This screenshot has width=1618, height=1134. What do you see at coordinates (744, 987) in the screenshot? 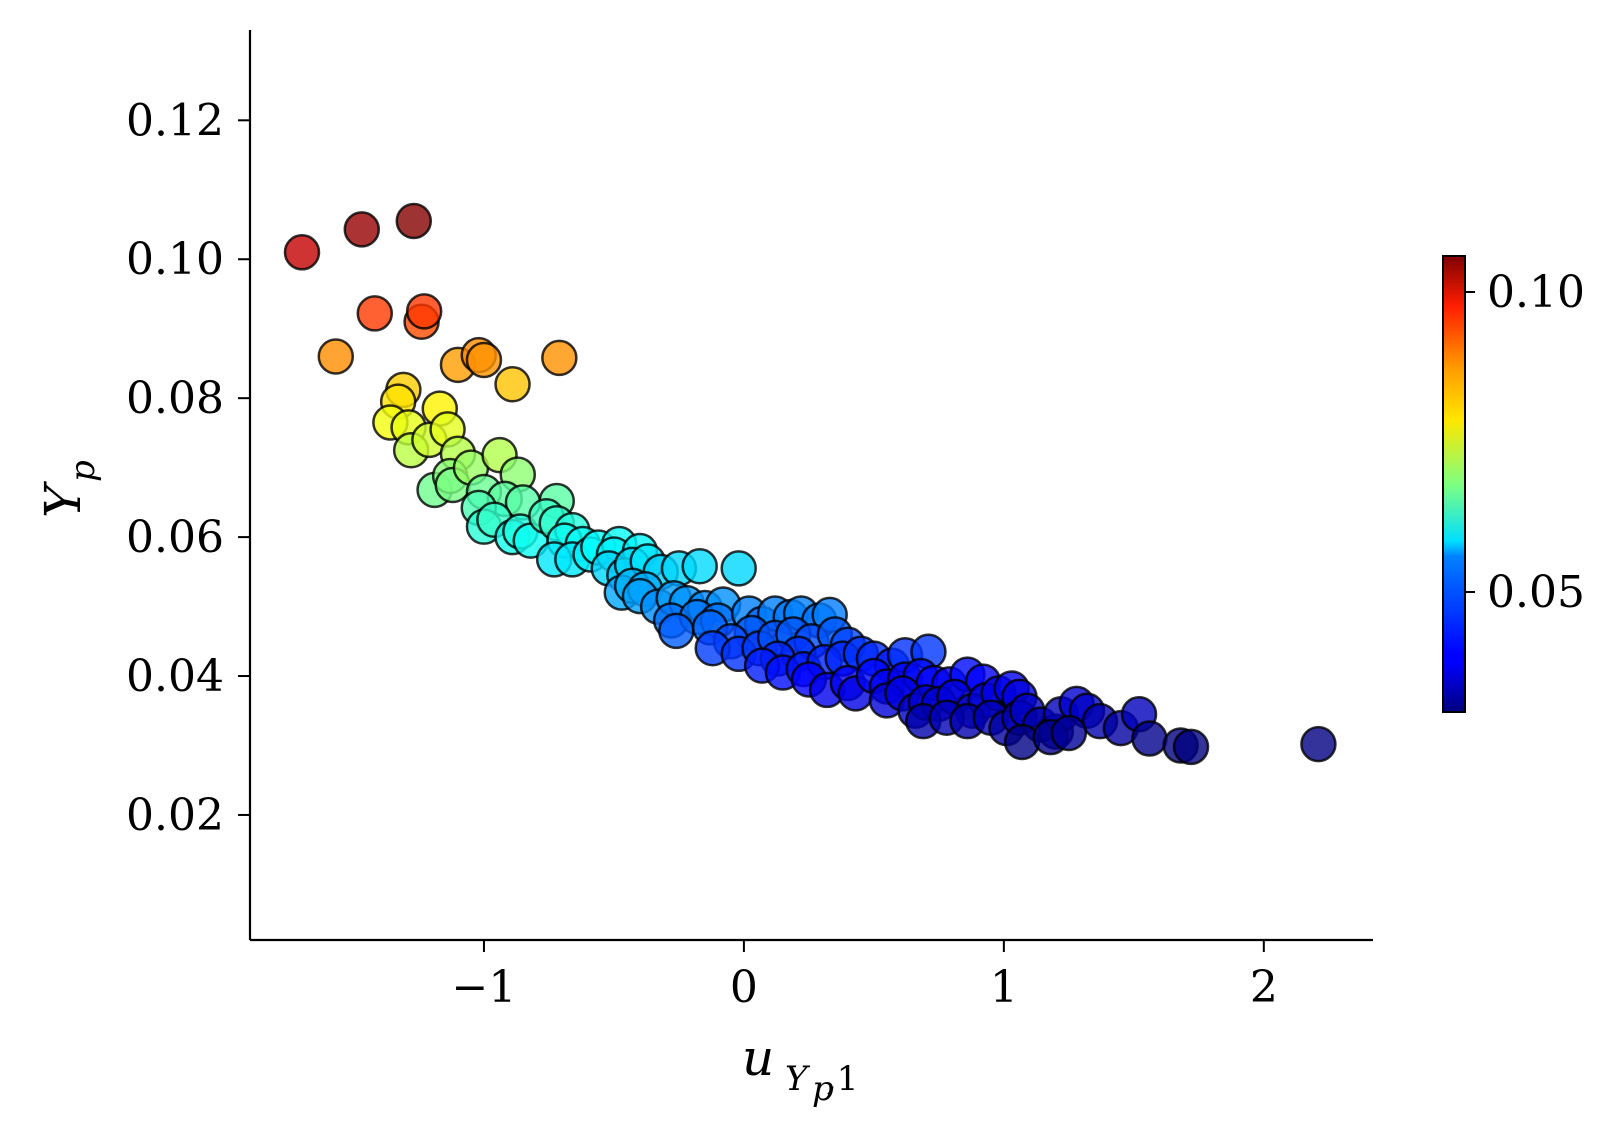
I see `x-tick-label: 0` at bounding box center [744, 987].